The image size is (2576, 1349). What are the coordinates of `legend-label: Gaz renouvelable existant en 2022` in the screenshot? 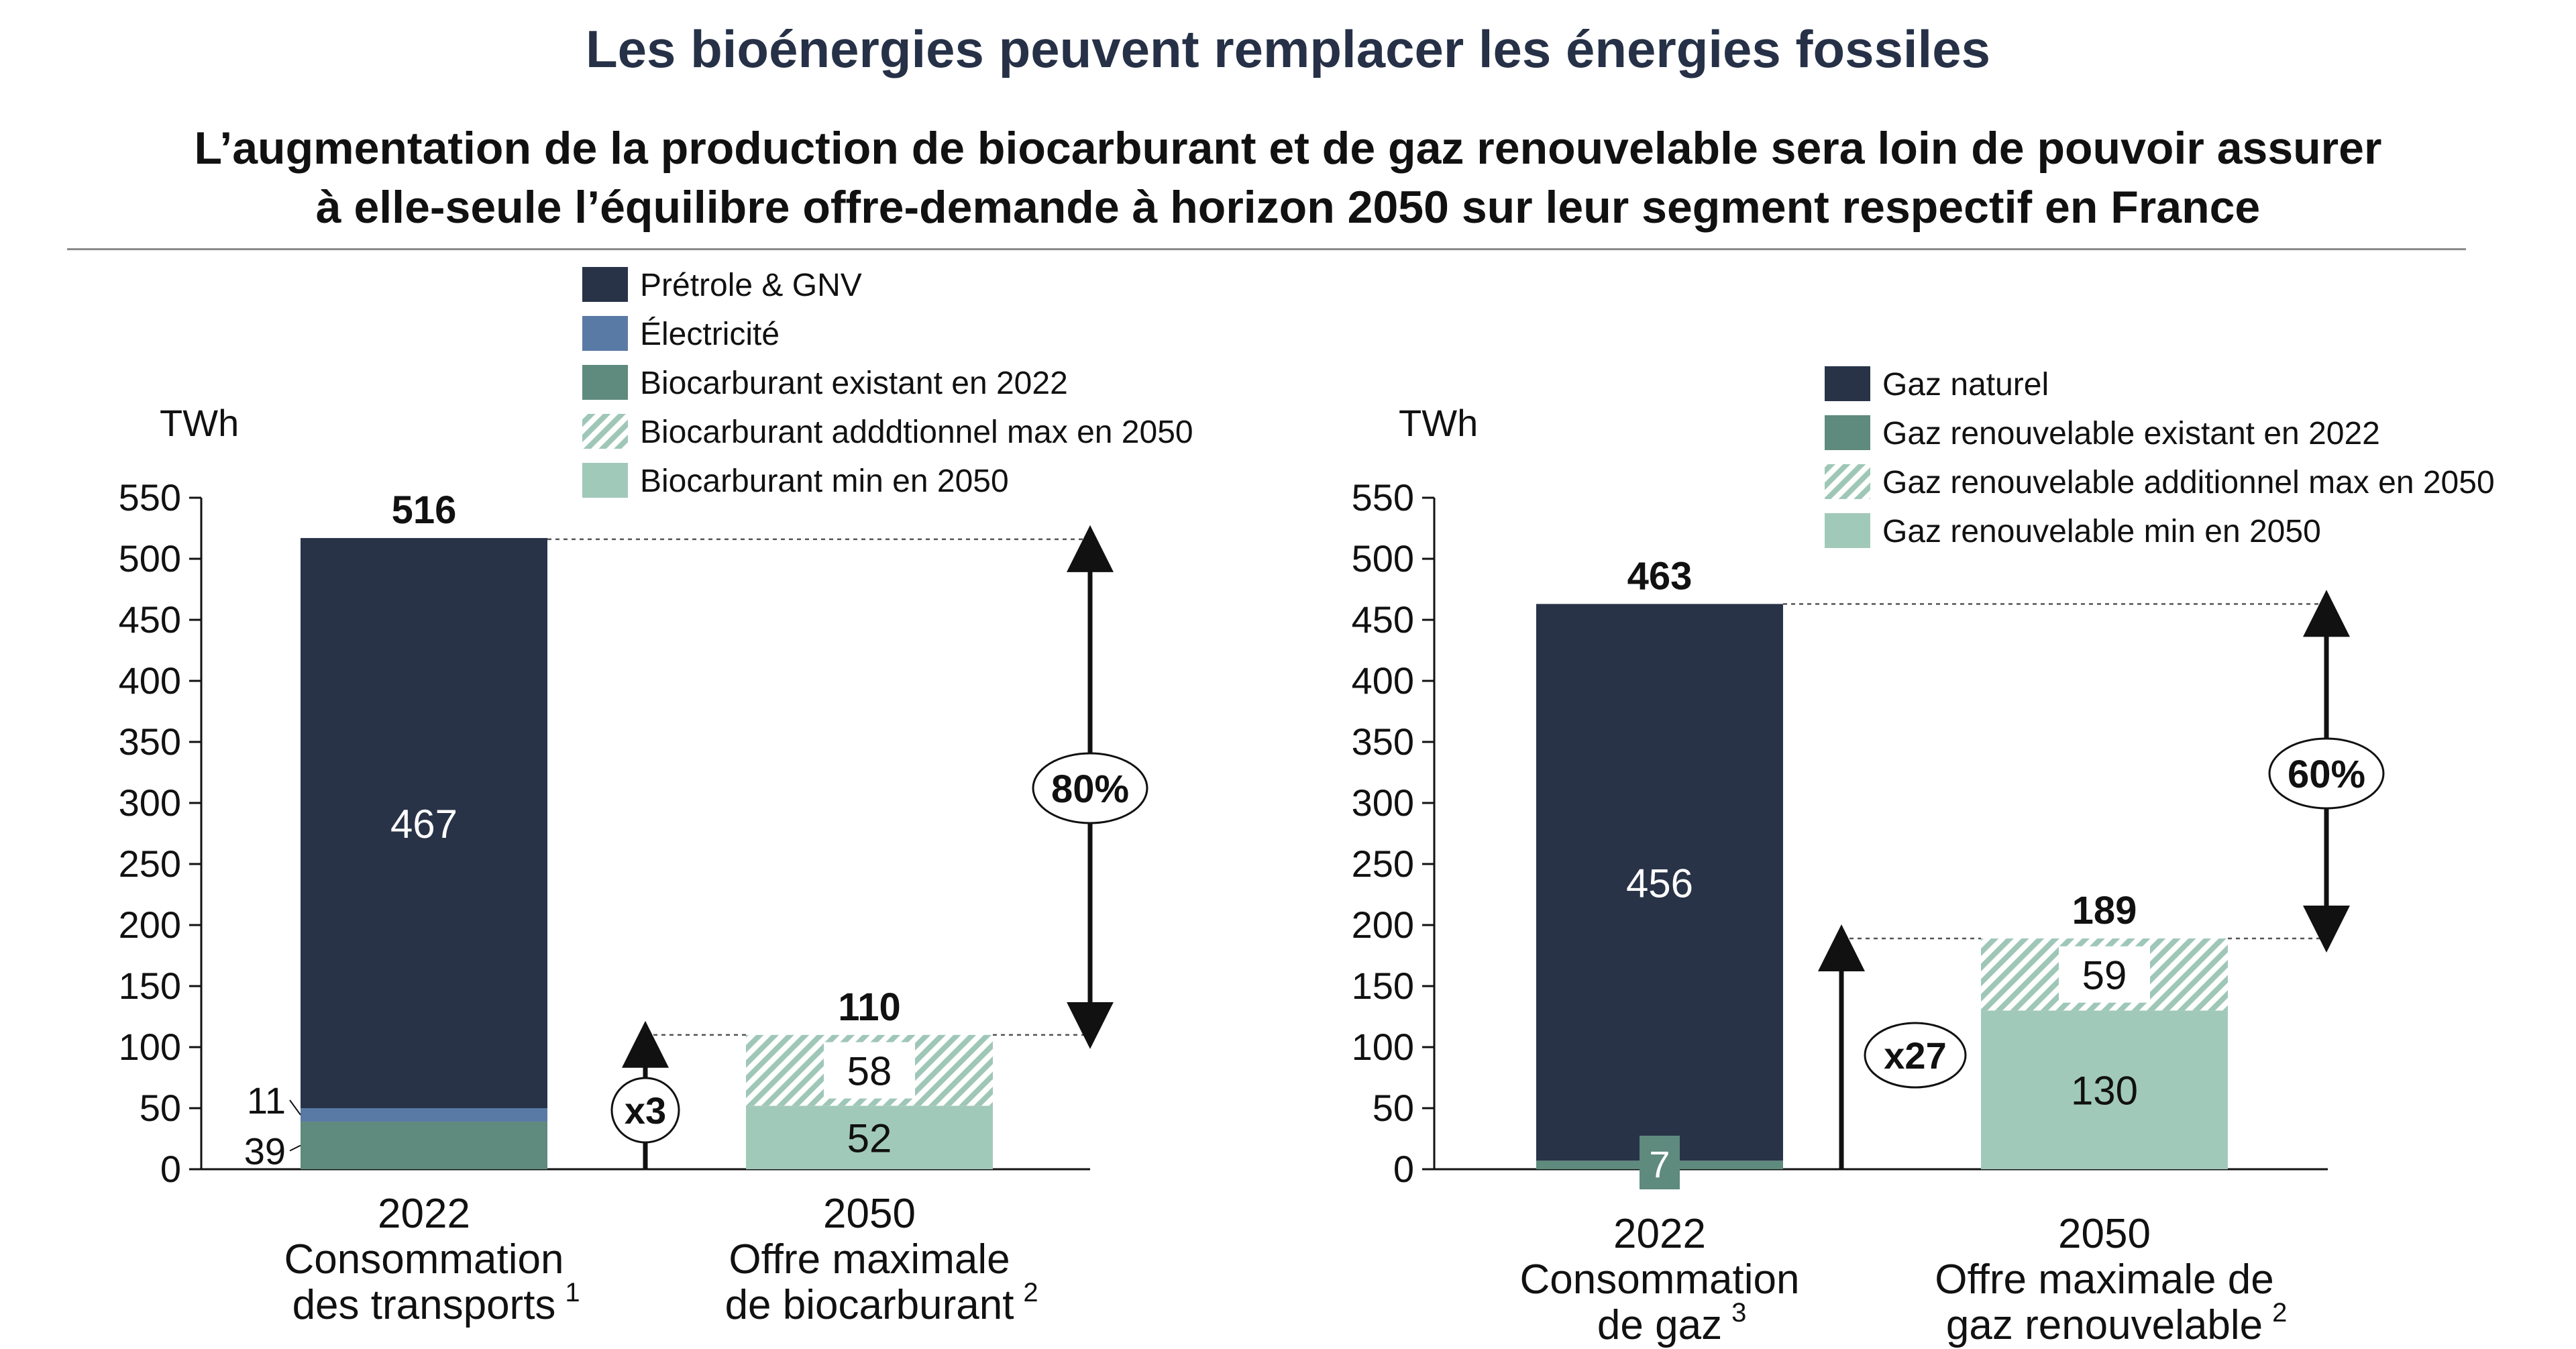 It's located at (2131, 433).